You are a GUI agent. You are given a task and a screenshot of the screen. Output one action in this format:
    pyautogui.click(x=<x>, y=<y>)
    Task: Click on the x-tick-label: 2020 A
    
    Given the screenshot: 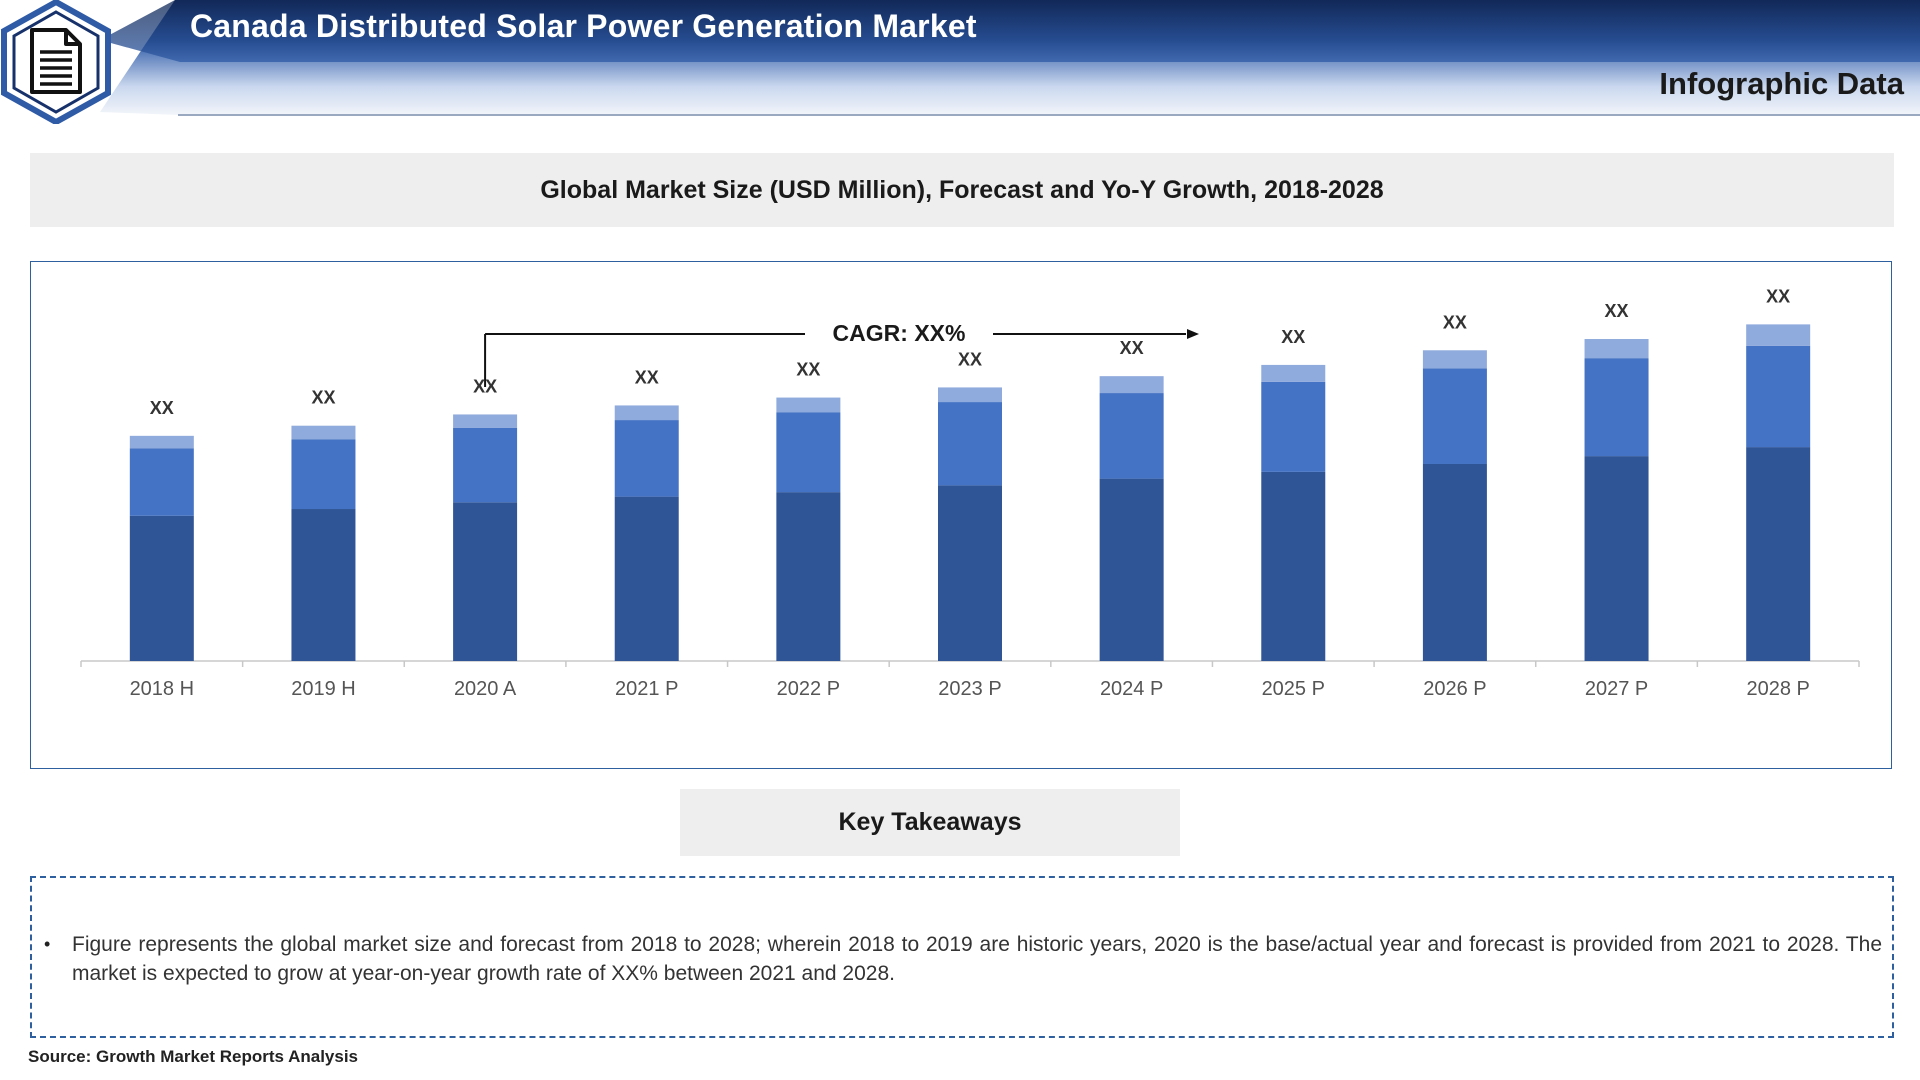 What is the action you would take?
    pyautogui.click(x=485, y=689)
    